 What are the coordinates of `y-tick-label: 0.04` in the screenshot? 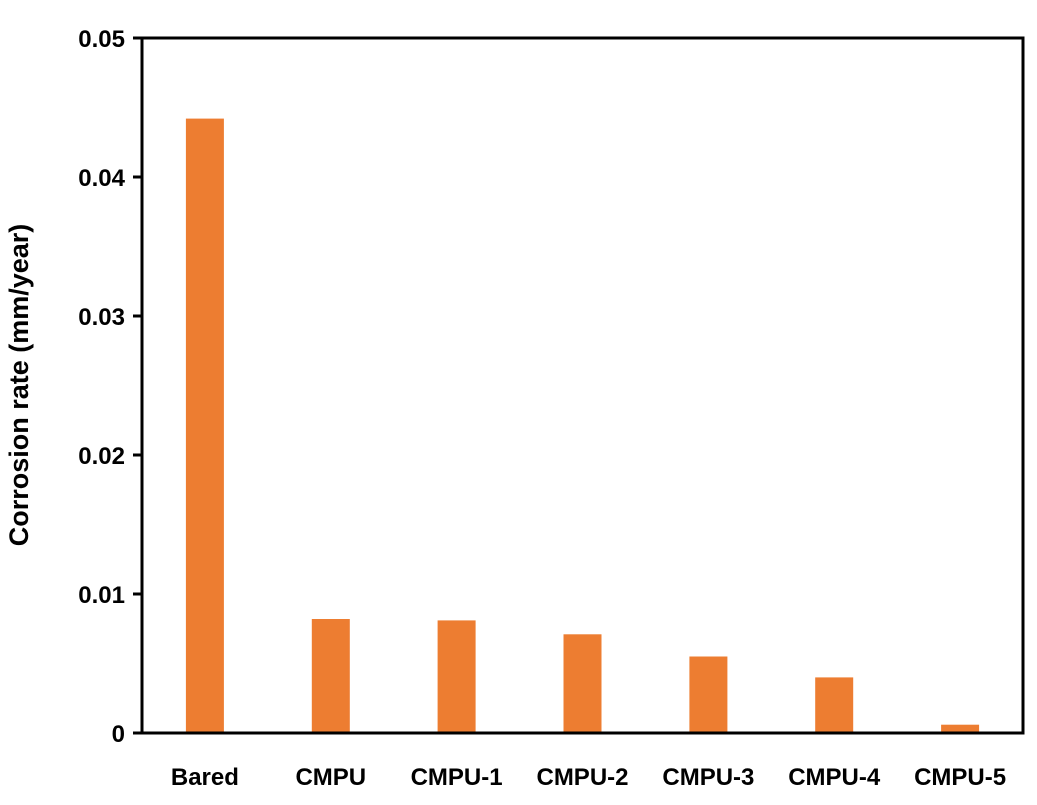 It's located at (101, 178).